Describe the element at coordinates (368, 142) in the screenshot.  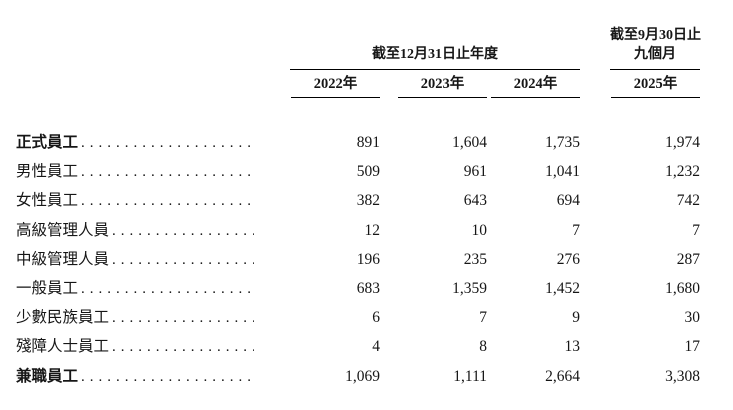
I see `cell-2022: 891` at that location.